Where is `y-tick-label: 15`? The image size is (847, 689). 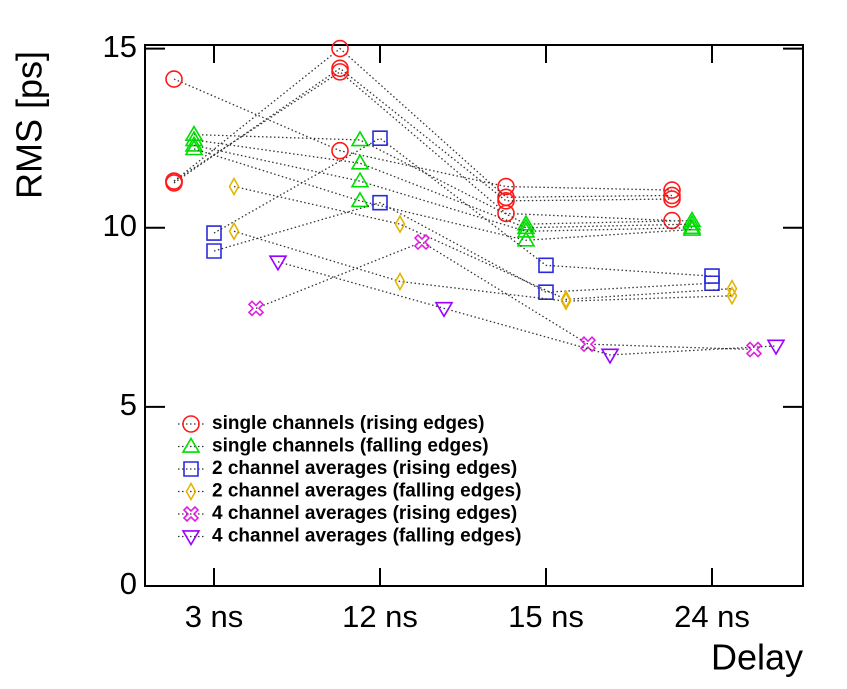 y-tick-label: 15 is located at coordinates (120, 46).